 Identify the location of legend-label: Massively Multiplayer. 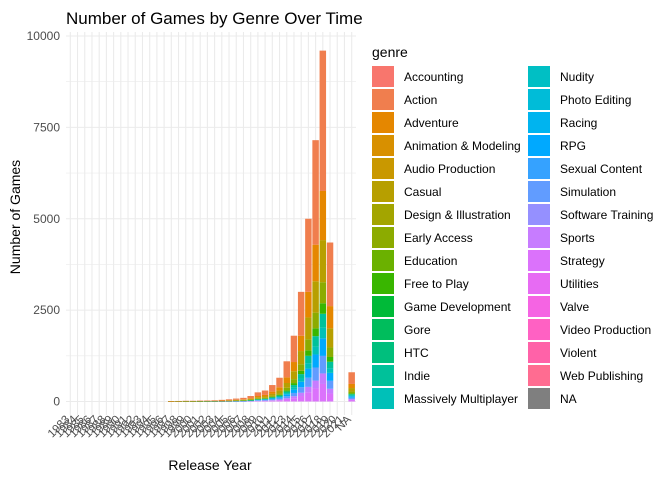
(461, 399).